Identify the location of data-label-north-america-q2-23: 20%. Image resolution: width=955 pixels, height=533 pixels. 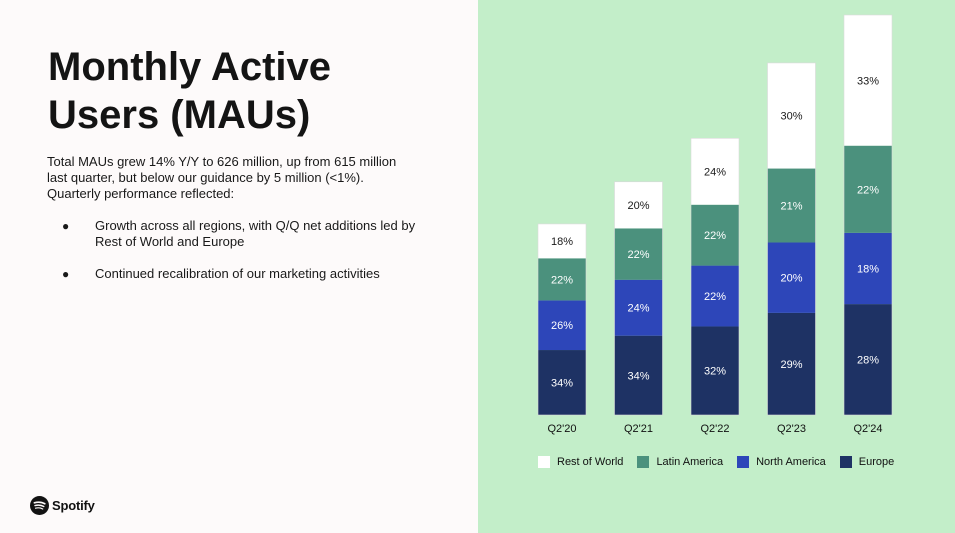
(791, 279).